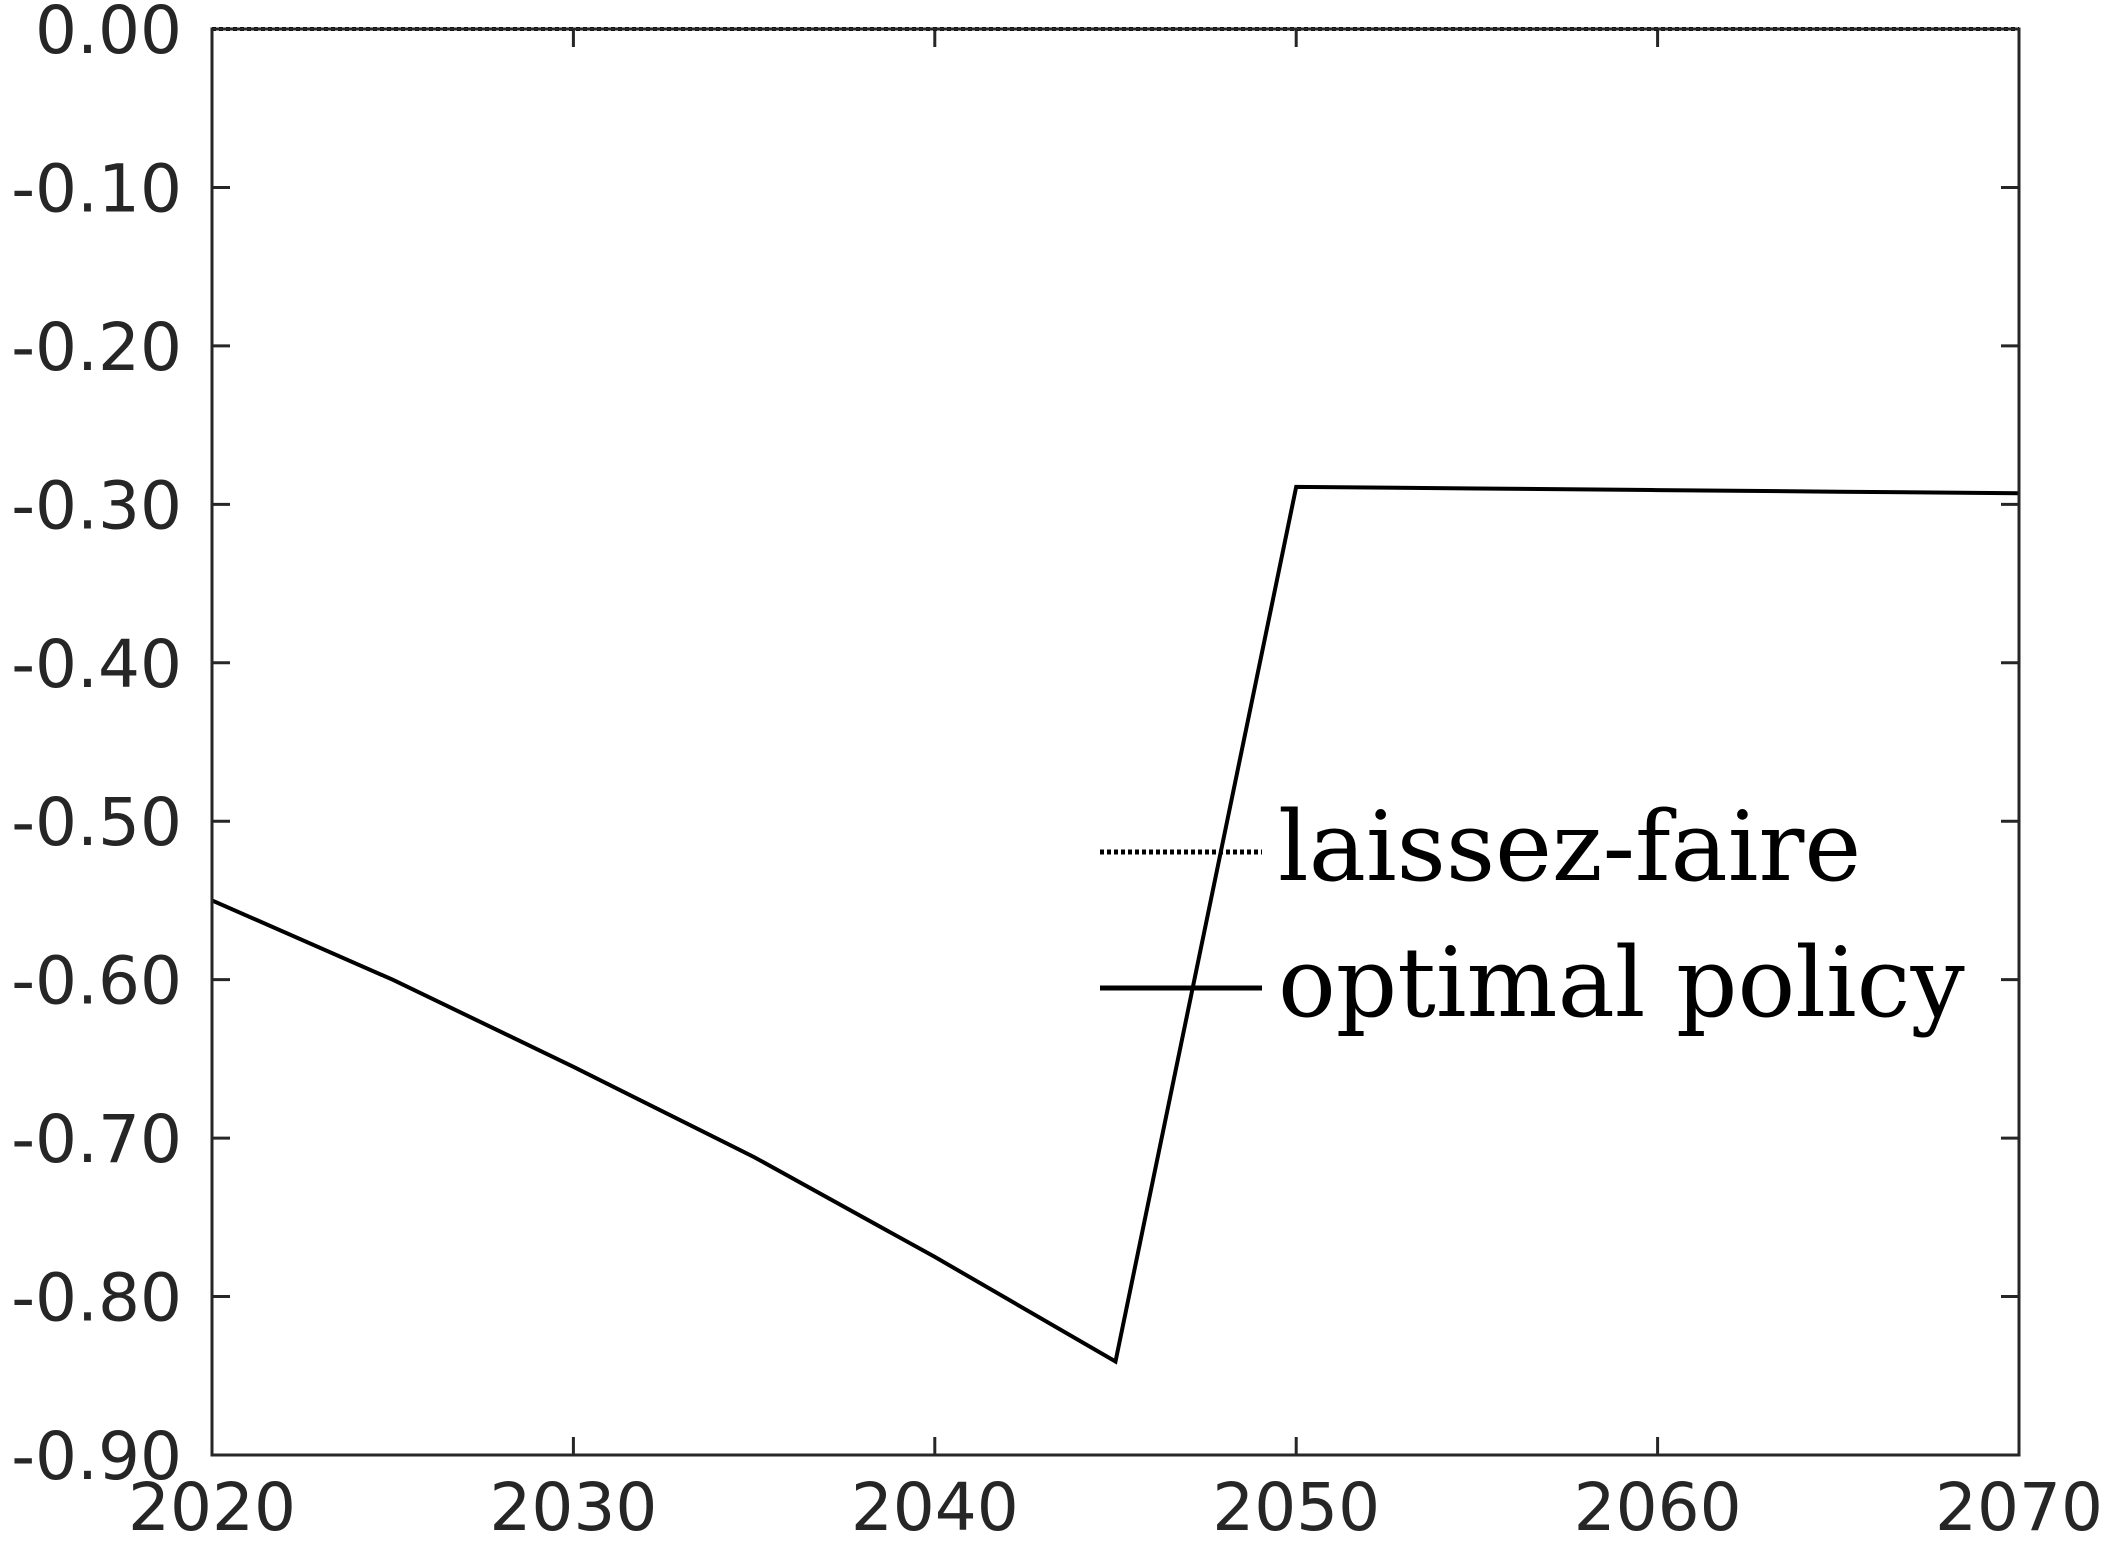  I want to click on y-tick-label: -0.60, so click(96, 981).